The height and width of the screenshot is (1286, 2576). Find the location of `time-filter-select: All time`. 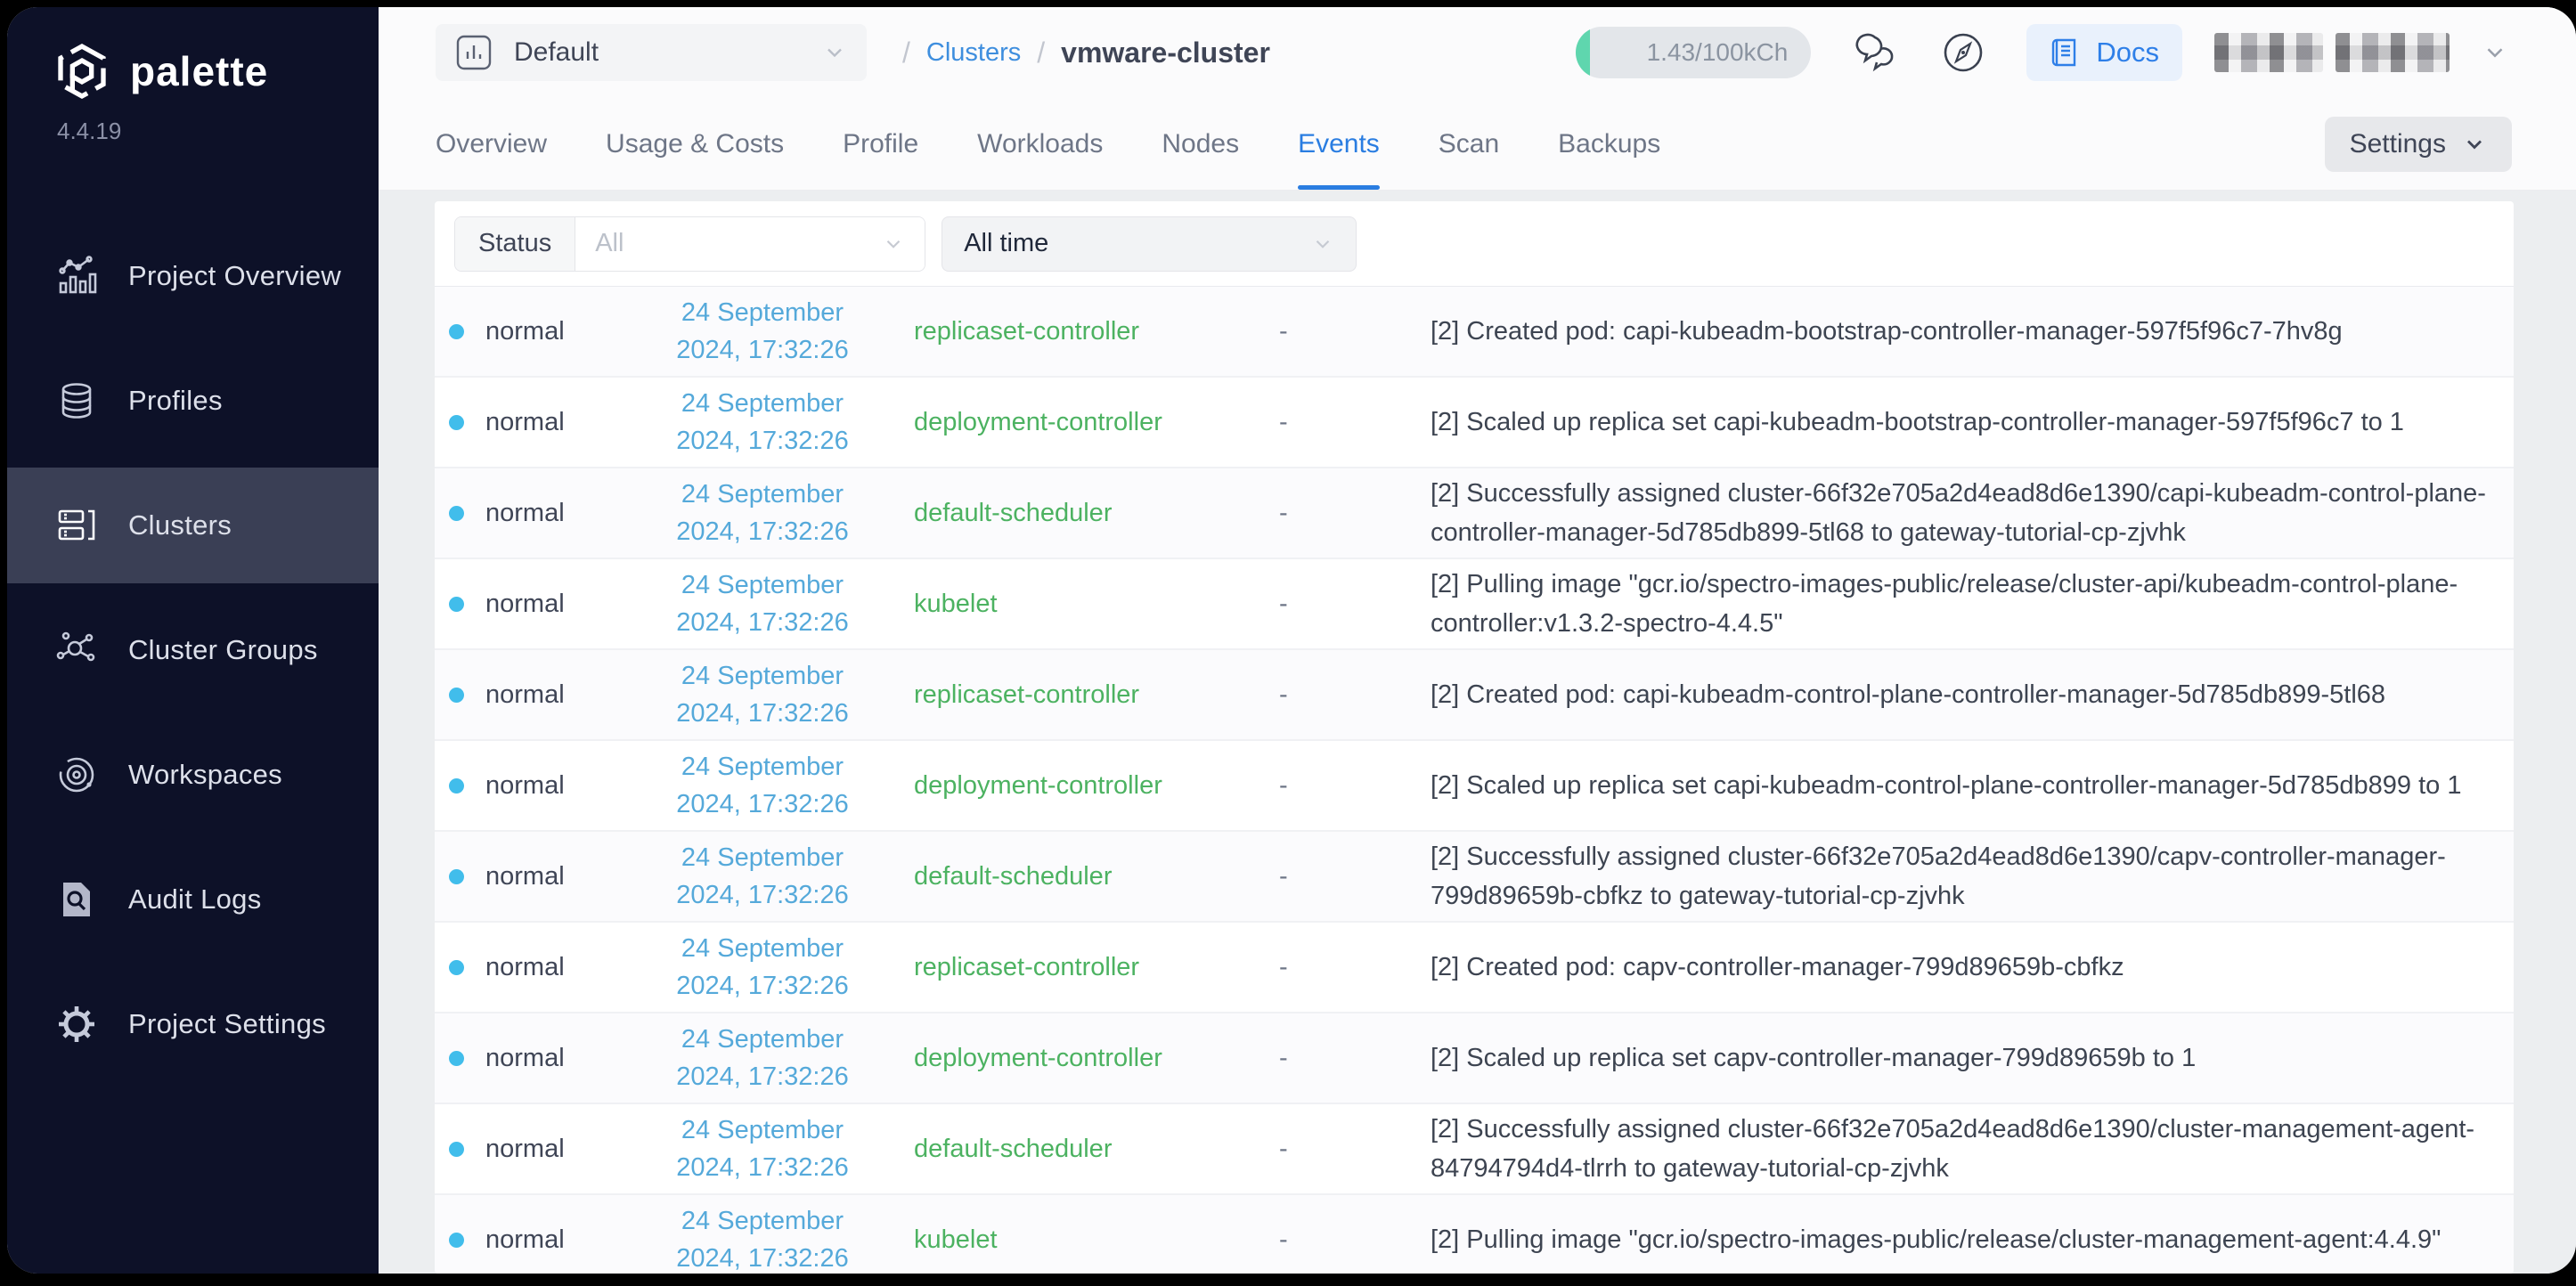

time-filter-select: All time is located at coordinates (1149, 244).